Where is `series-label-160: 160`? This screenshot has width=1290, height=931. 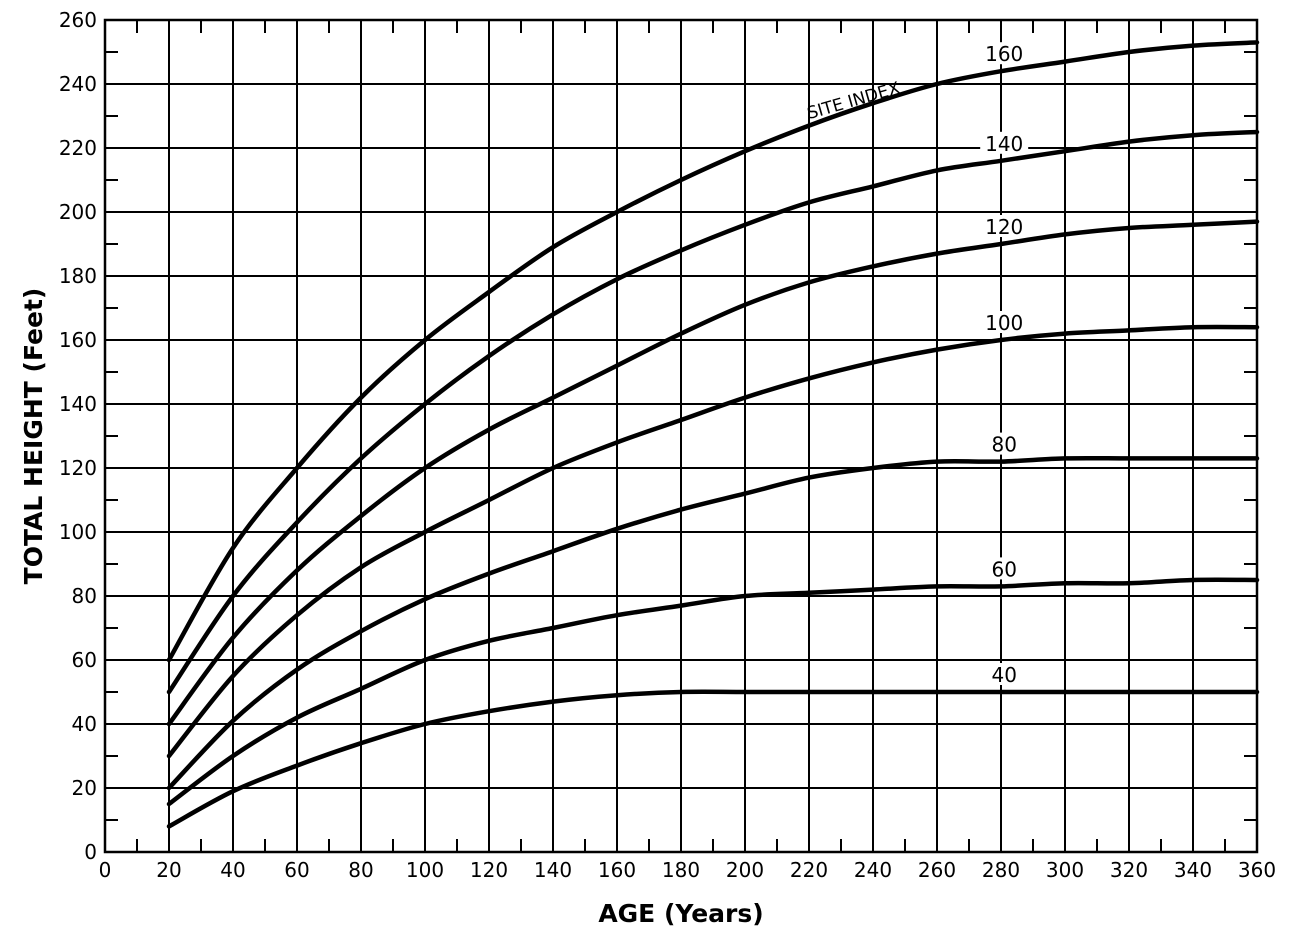
series-label-160: 160 is located at coordinates (1004, 54).